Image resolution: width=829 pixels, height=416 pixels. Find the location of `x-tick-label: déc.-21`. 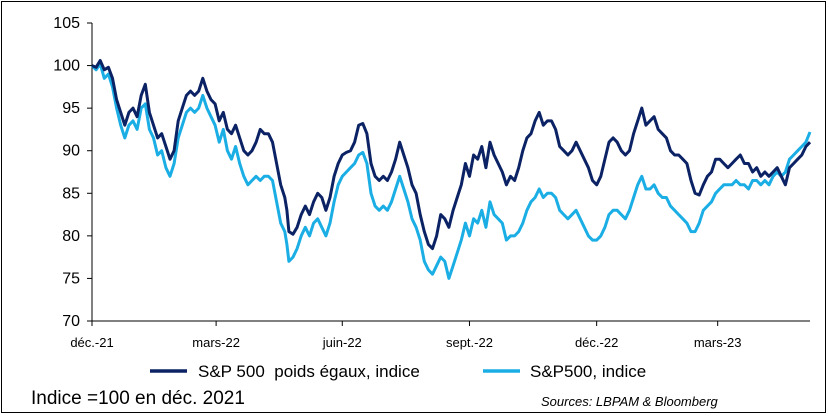

x-tick-label: déc.-21 is located at coordinates (91, 342).